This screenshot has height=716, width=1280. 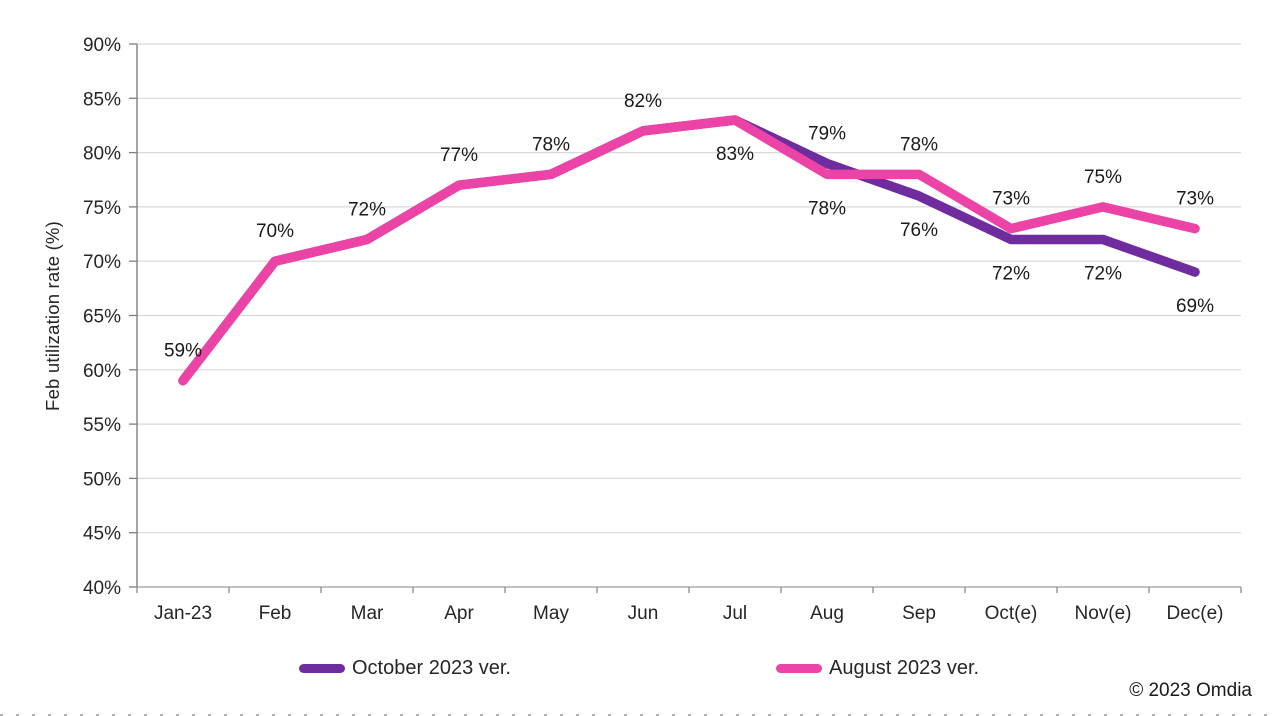 I want to click on x-tick-label: May, so click(x=551, y=613).